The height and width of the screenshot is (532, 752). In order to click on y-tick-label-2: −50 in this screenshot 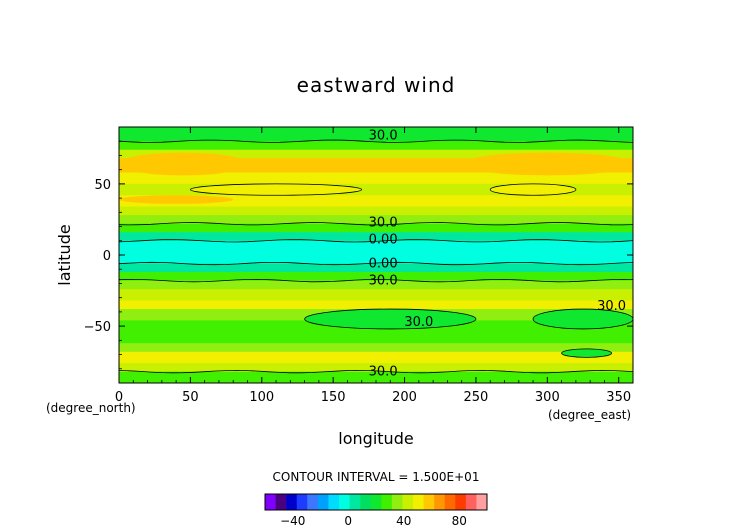, I will do `click(97, 327)`.